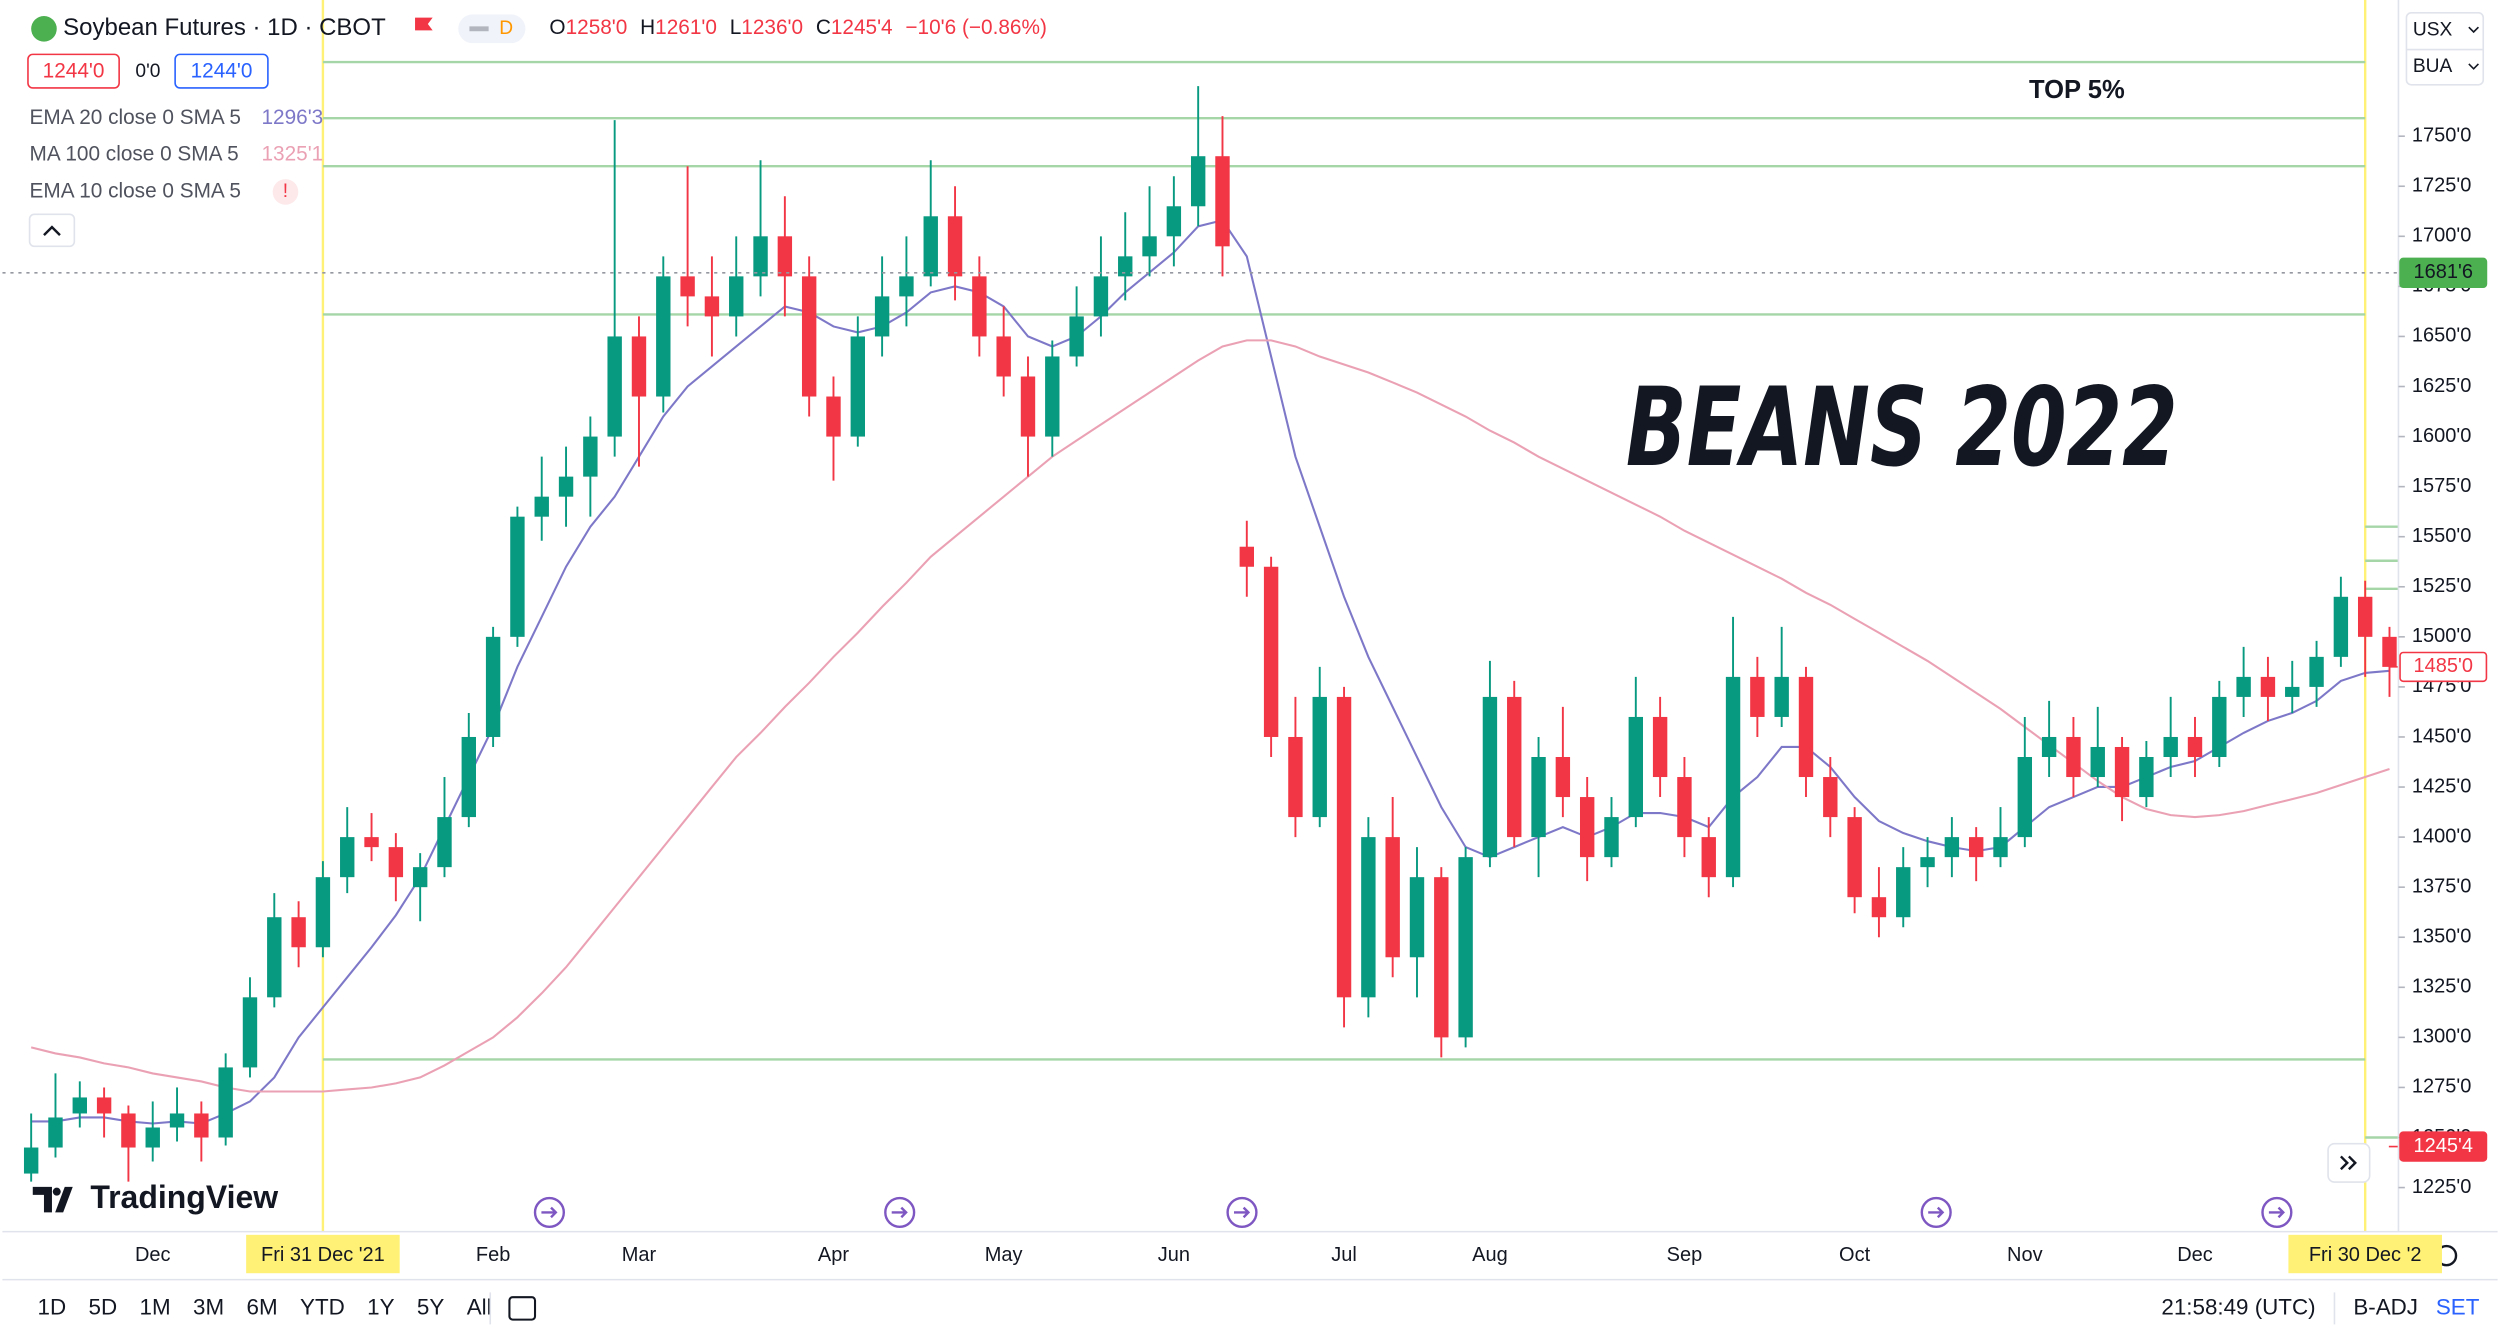 This screenshot has width=2500, height=1334. What do you see at coordinates (2441, 135) in the screenshot?
I see `y-tick-label: 1750'0` at bounding box center [2441, 135].